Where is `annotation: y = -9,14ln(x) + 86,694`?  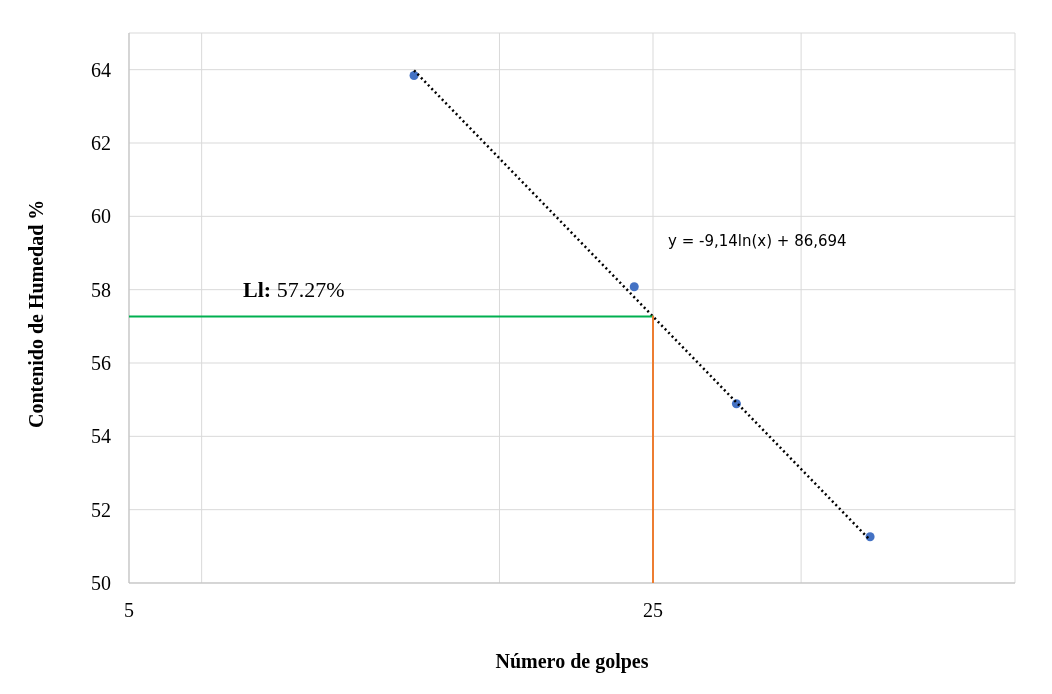 annotation: y = -9,14ln(x) + 86,694 is located at coordinates (757, 241).